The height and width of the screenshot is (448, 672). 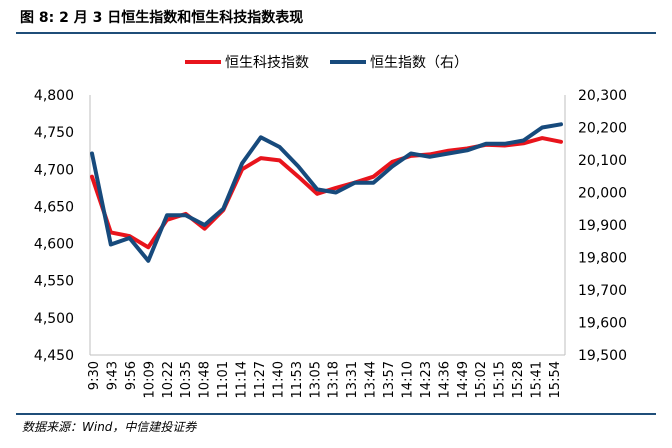 What do you see at coordinates (419, 63) in the screenshot?
I see `legend-hsi-label: 恒生指数（右）` at bounding box center [419, 63].